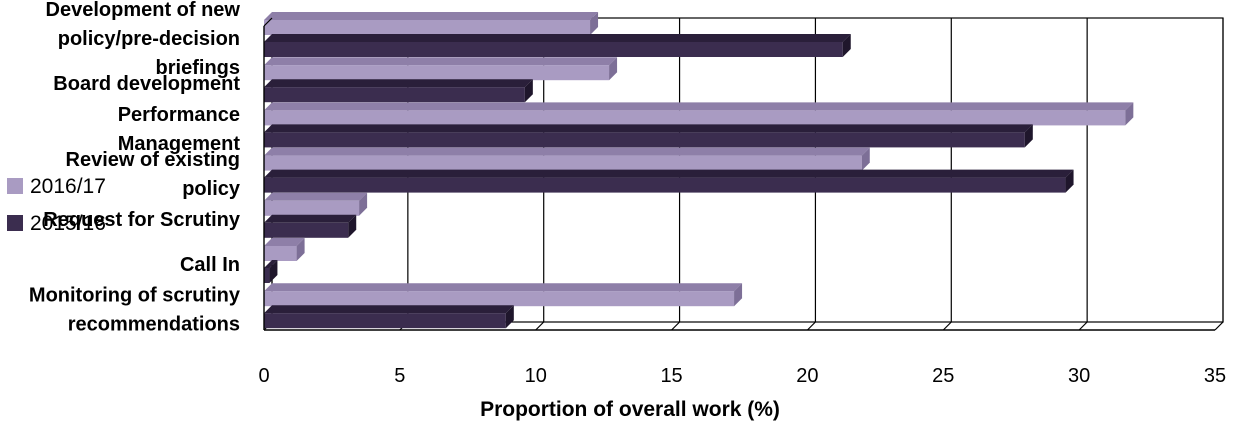 Image resolution: width=1239 pixels, height=425 pixels. I want to click on x-tick-label: 5, so click(399, 376).